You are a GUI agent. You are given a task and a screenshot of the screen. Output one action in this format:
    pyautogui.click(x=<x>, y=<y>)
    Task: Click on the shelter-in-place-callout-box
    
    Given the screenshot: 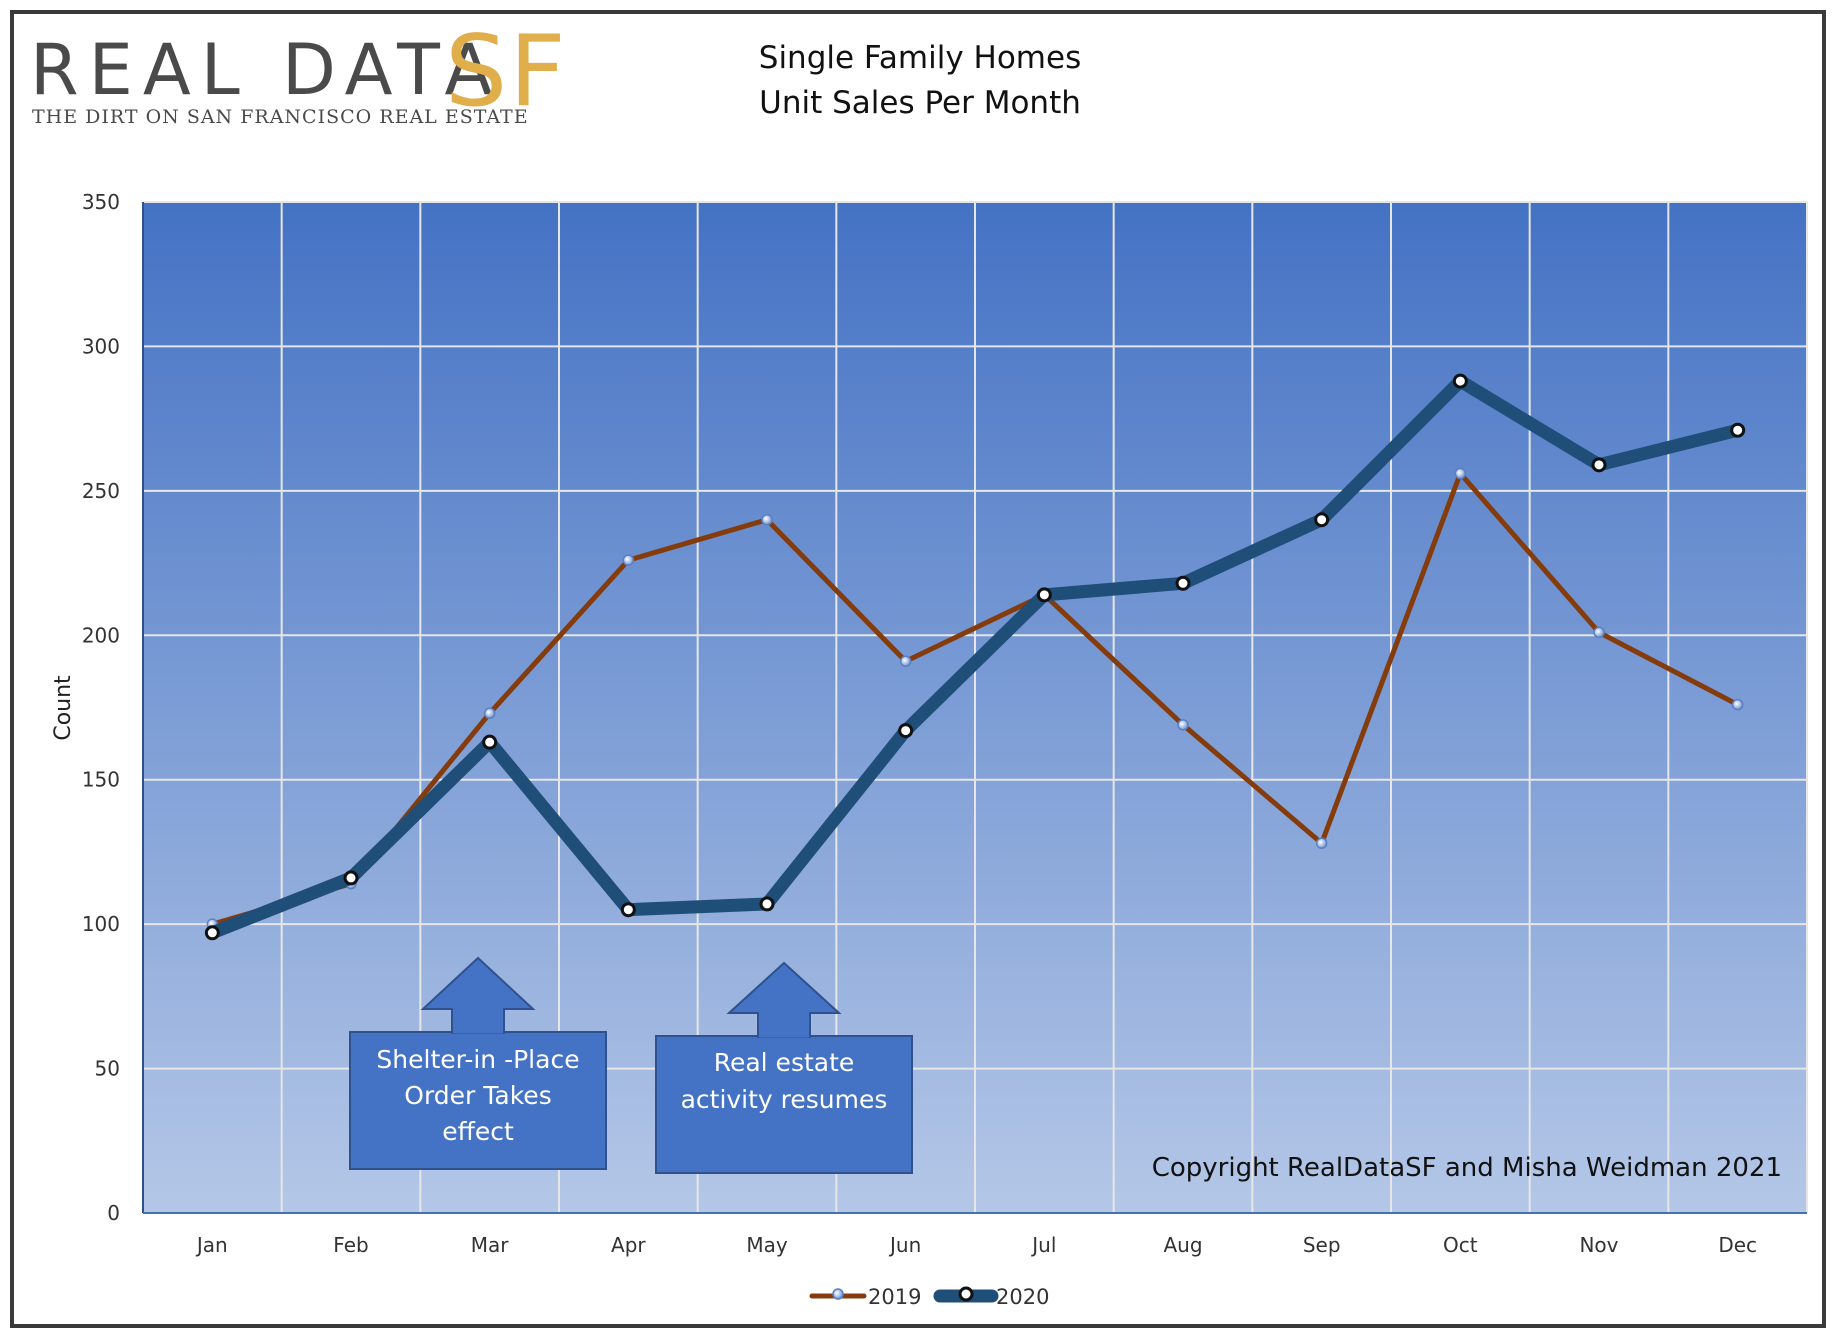 What is the action you would take?
    pyautogui.click(x=478, y=1100)
    